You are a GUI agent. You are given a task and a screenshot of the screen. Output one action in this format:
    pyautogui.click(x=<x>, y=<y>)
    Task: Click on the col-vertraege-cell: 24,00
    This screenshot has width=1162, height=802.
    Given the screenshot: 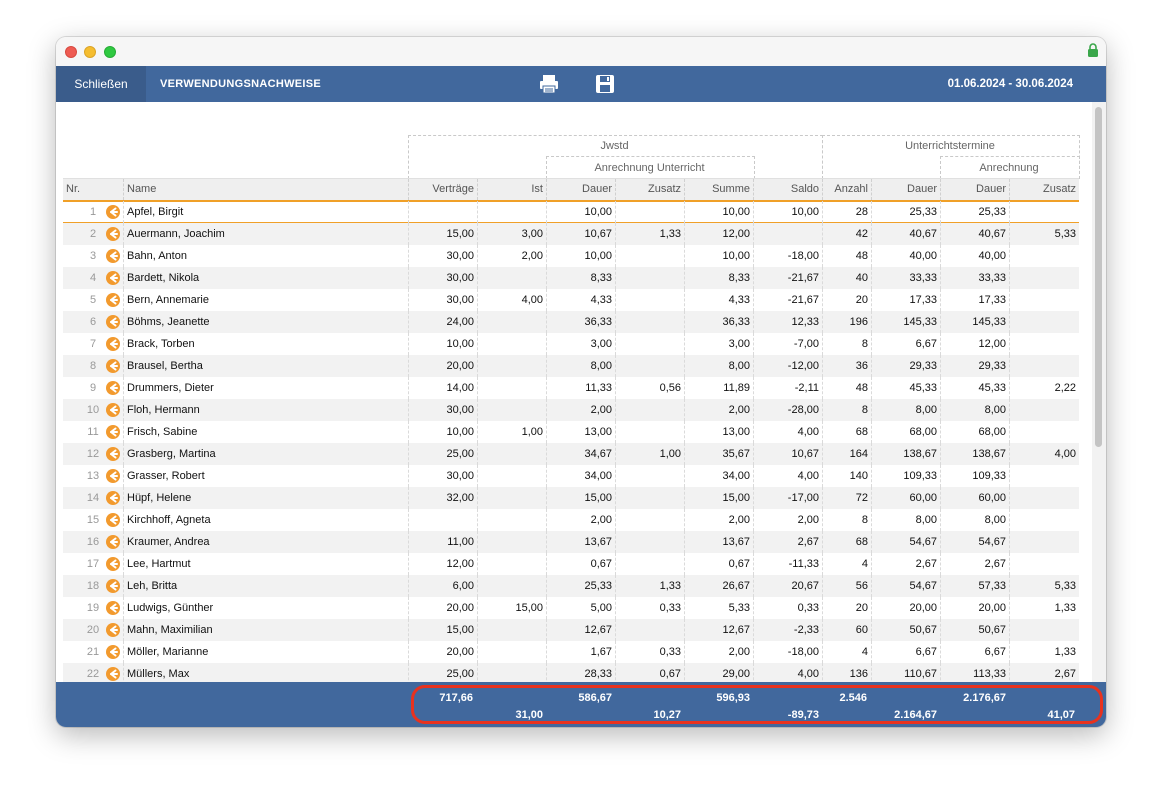 What is the action you would take?
    pyautogui.click(x=442, y=322)
    